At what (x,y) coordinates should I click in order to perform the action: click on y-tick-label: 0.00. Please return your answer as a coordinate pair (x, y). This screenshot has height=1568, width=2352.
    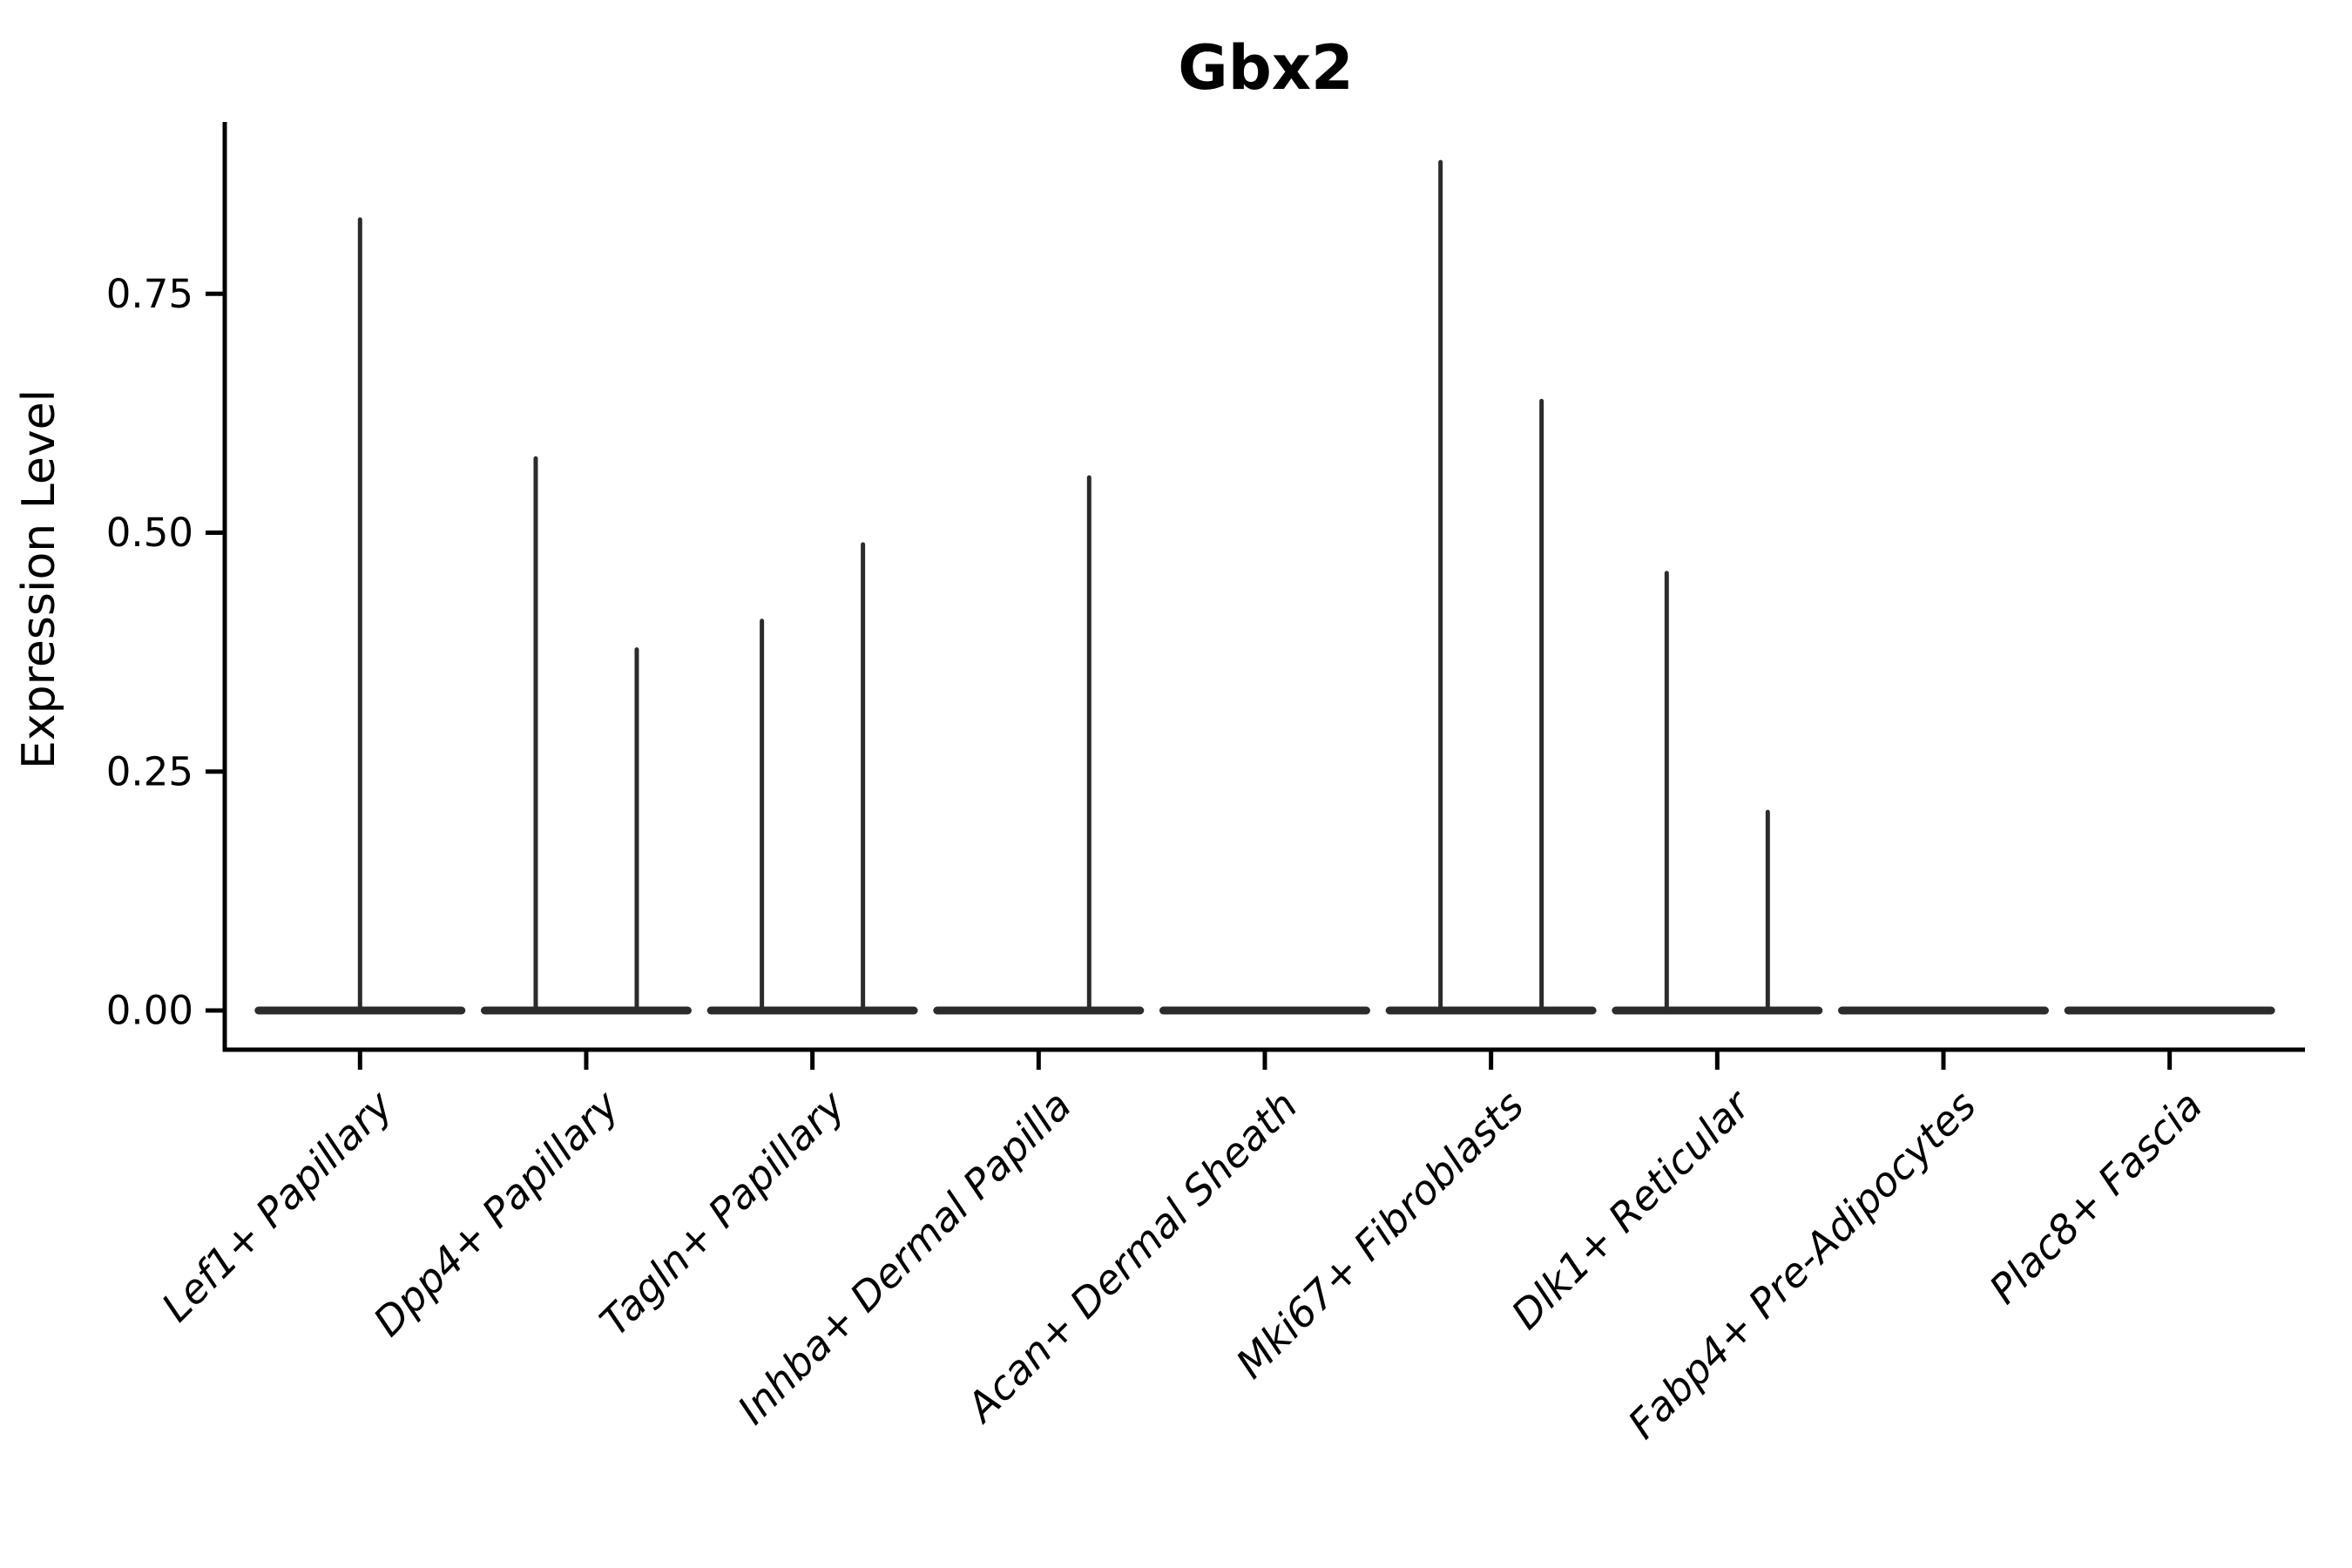
    Looking at the image, I should click on (150, 1011).